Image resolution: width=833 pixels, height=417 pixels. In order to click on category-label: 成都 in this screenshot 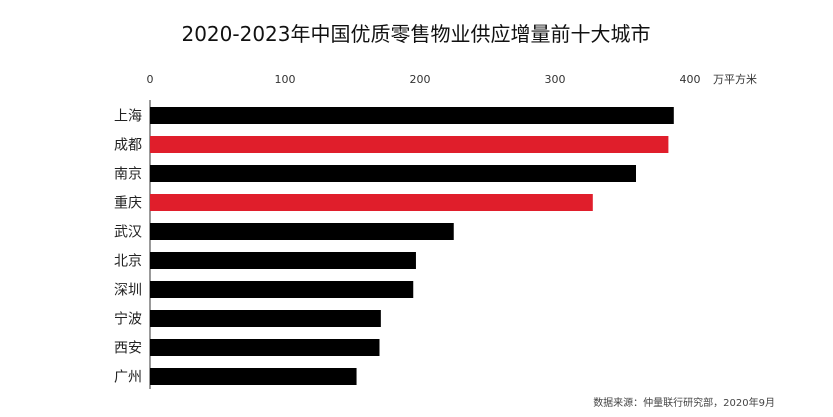, I will do `click(128, 146)`.